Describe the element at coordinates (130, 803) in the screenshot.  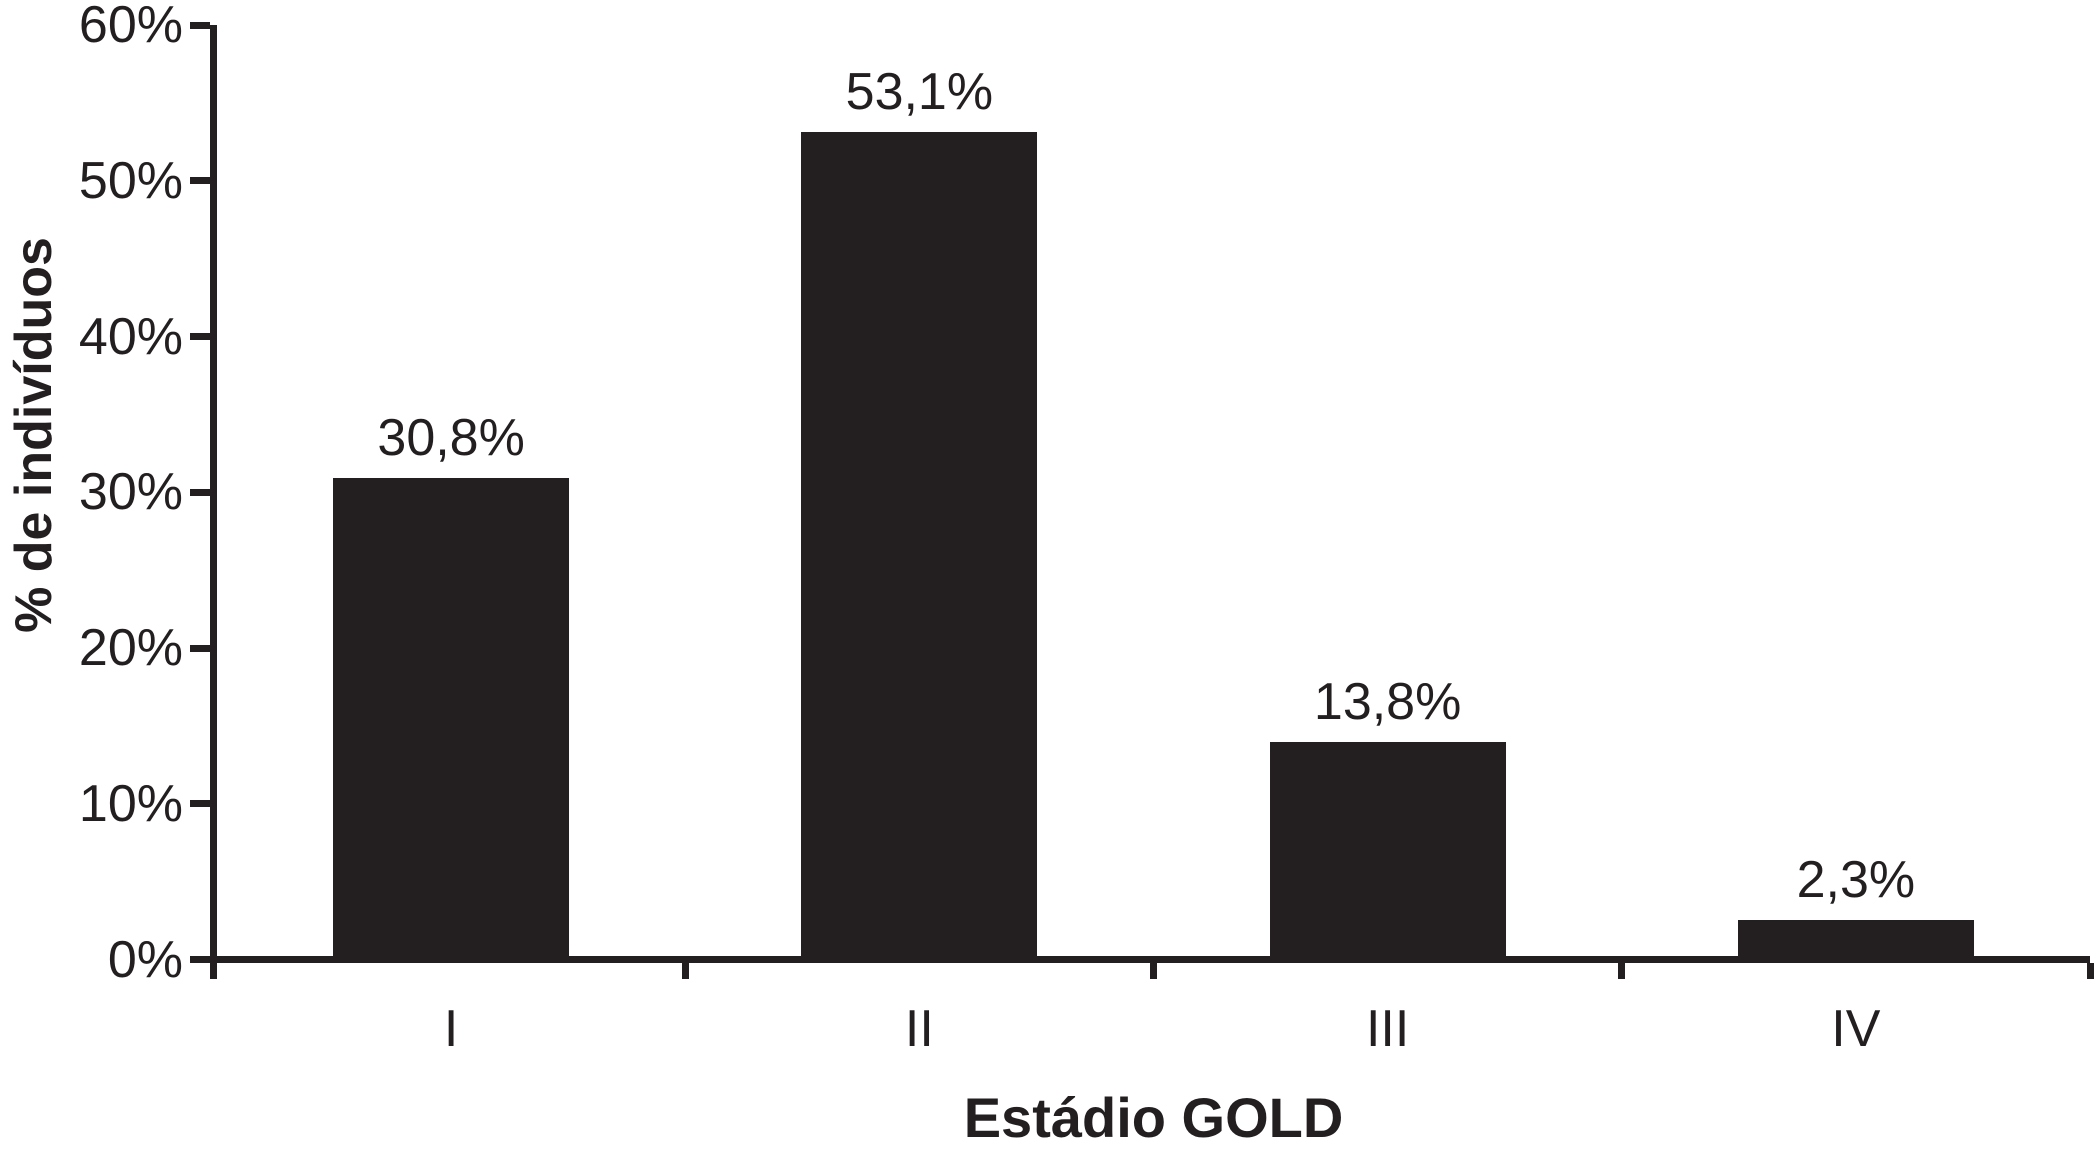
I see `y-tick-label: 10%` at that location.